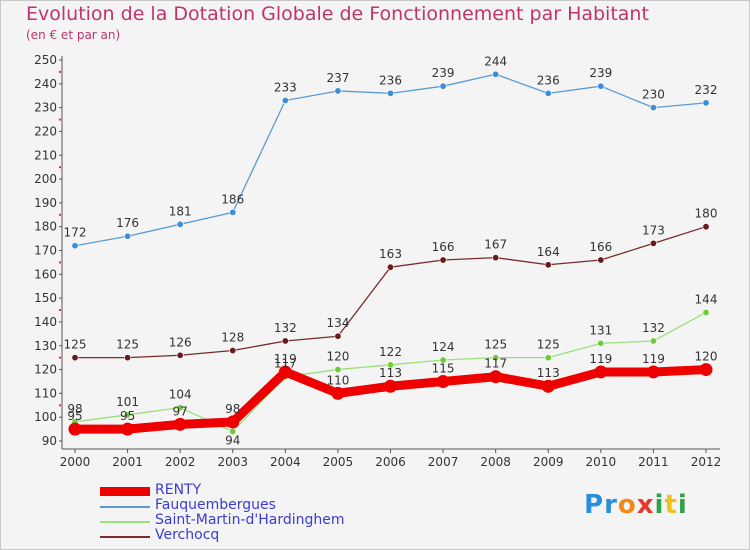 Image resolution: width=750 pixels, height=550 pixels. Describe the element at coordinates (75, 233) in the screenshot. I see `data-label: 172` at that location.